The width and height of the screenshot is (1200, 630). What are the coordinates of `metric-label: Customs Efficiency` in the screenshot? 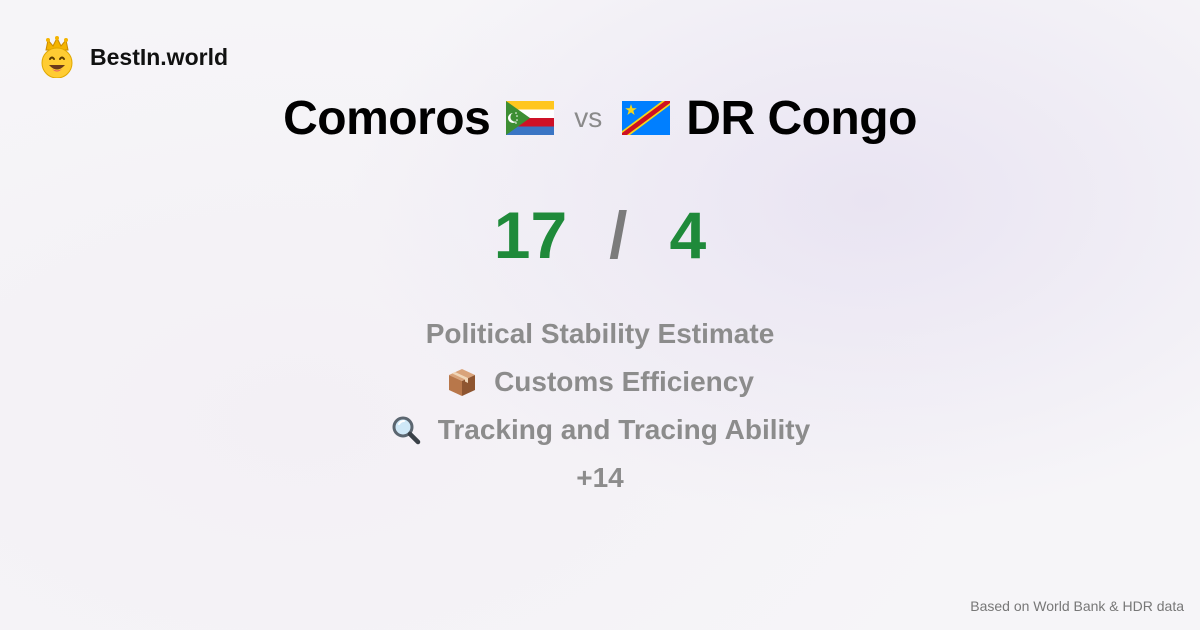 It's located at (624, 381).